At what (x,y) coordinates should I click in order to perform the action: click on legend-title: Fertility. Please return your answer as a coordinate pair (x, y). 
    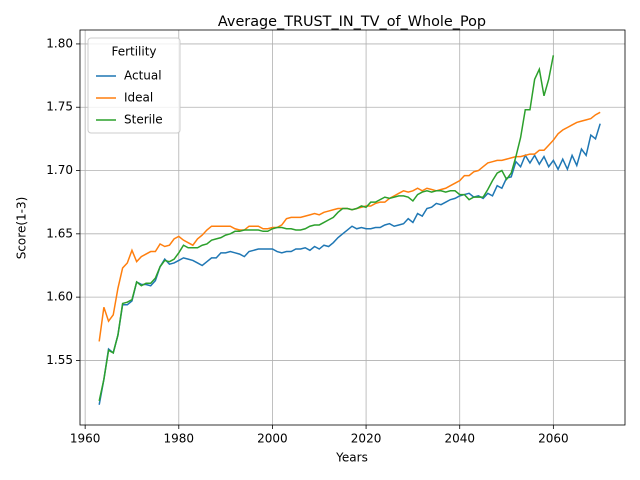
    Looking at the image, I should click on (133, 52).